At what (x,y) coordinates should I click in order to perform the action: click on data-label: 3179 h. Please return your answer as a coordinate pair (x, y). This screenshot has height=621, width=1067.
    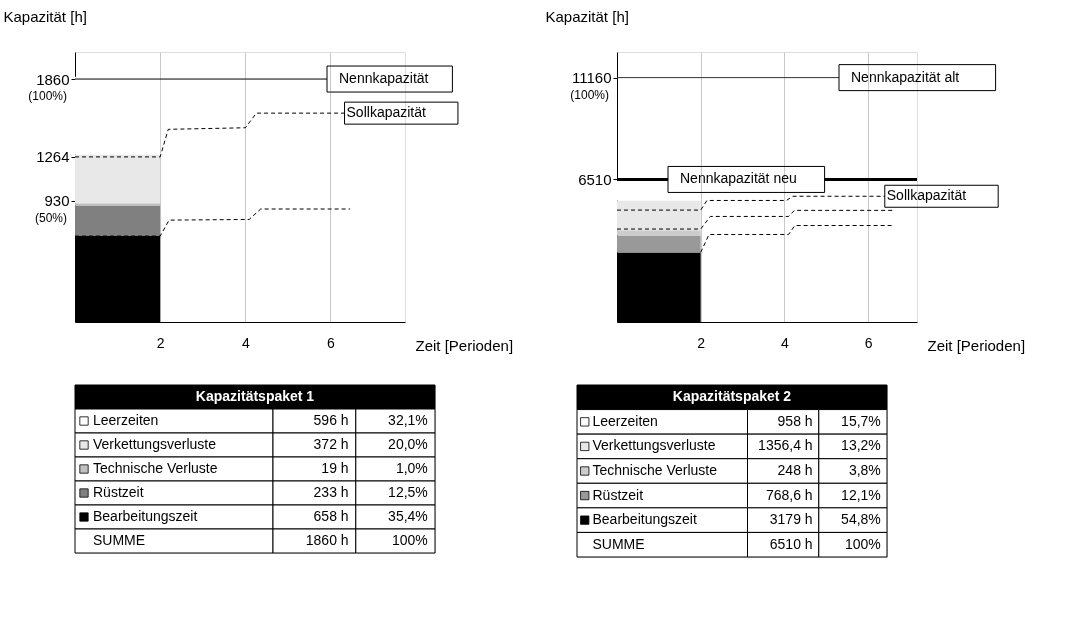
    Looking at the image, I should click on (791, 519).